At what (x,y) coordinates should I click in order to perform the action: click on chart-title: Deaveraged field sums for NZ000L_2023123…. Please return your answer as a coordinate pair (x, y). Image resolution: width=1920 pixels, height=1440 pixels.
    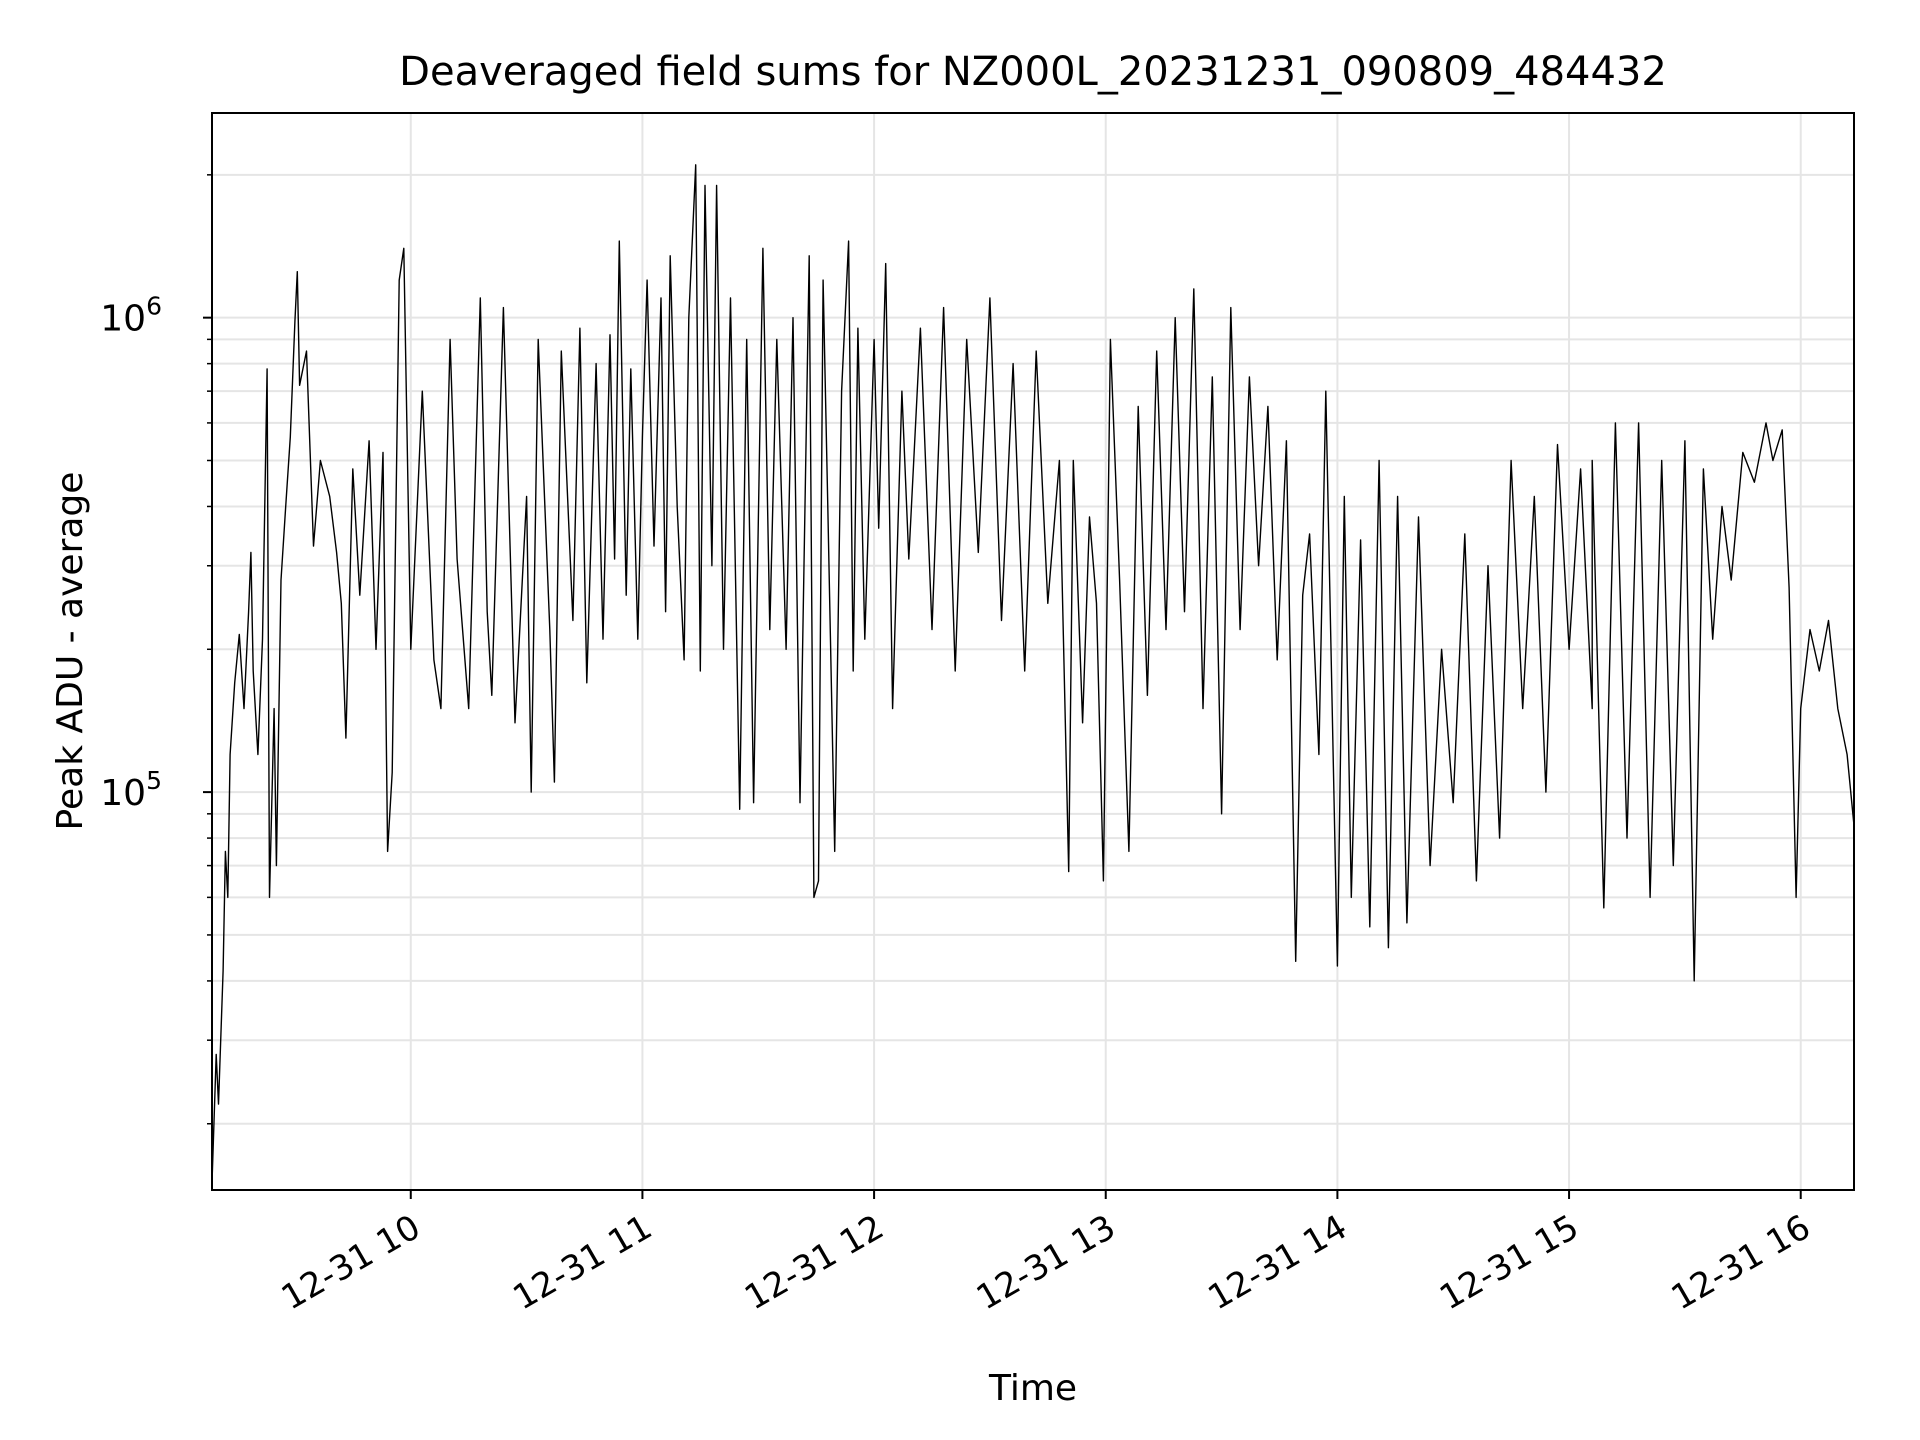
    Looking at the image, I should click on (1033, 72).